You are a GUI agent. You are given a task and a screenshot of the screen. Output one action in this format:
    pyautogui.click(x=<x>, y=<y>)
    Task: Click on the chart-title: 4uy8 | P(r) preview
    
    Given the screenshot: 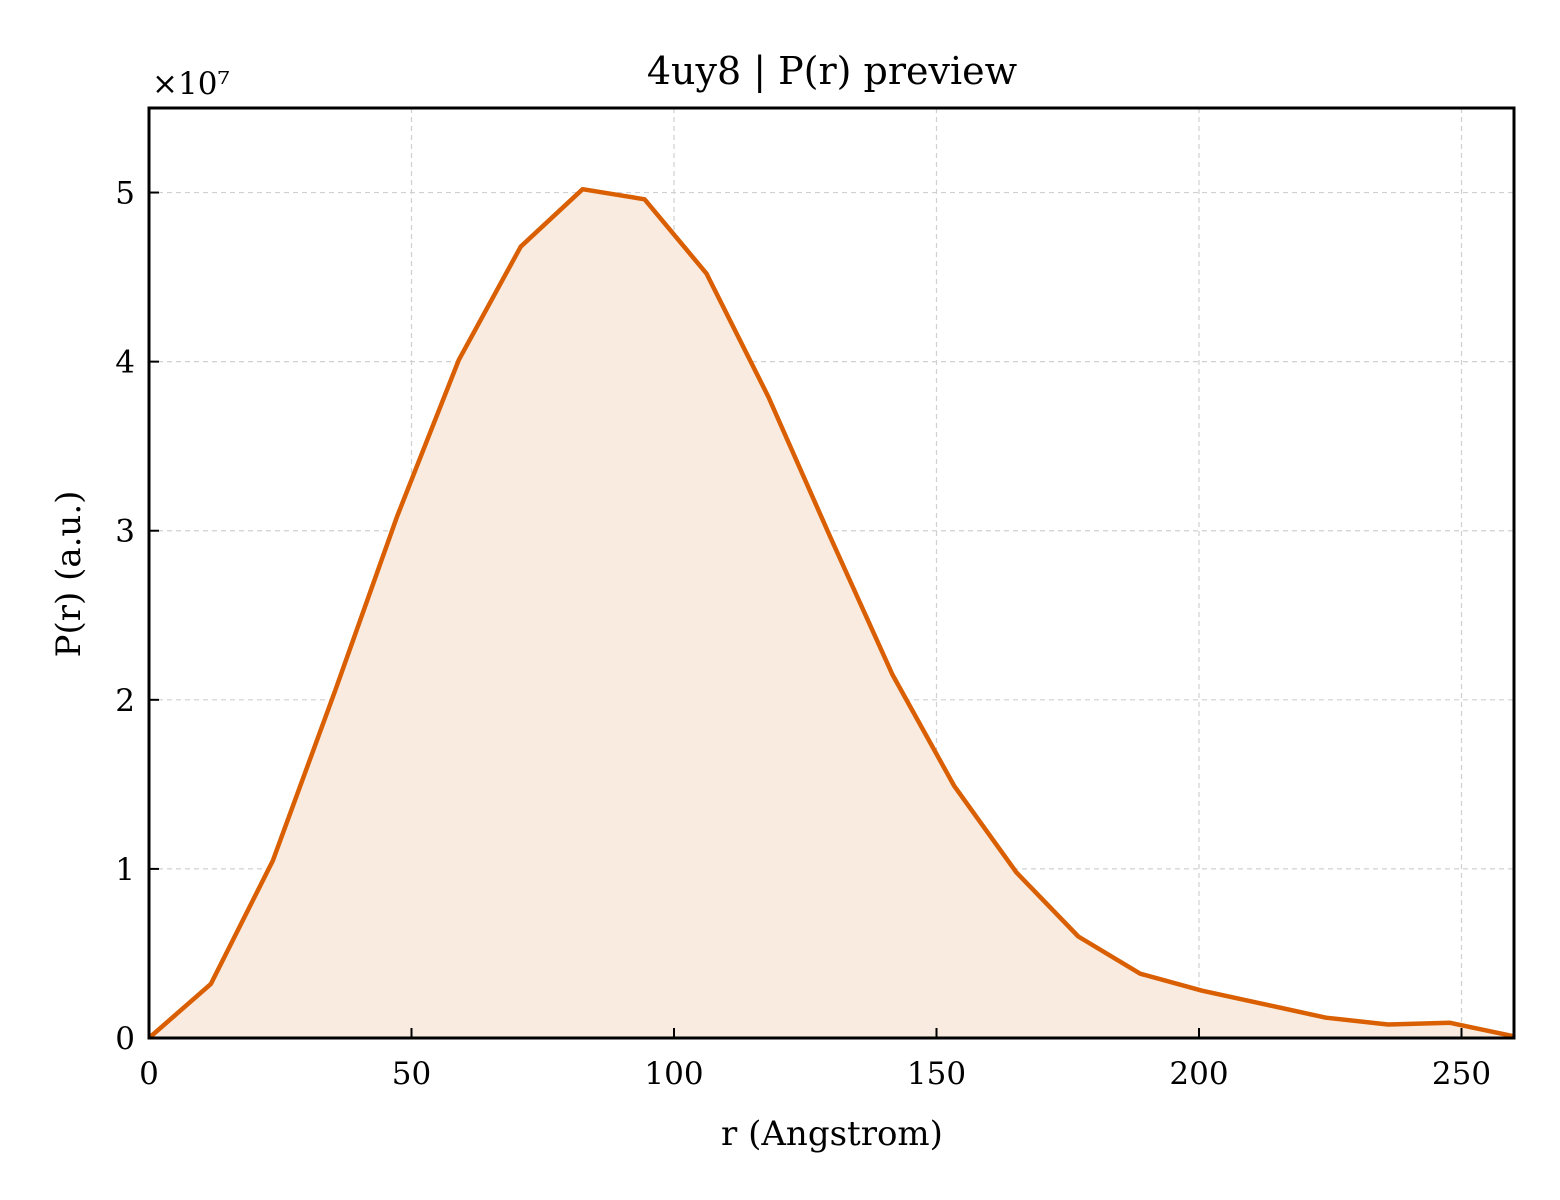 What is the action you would take?
    pyautogui.click(x=832, y=71)
    